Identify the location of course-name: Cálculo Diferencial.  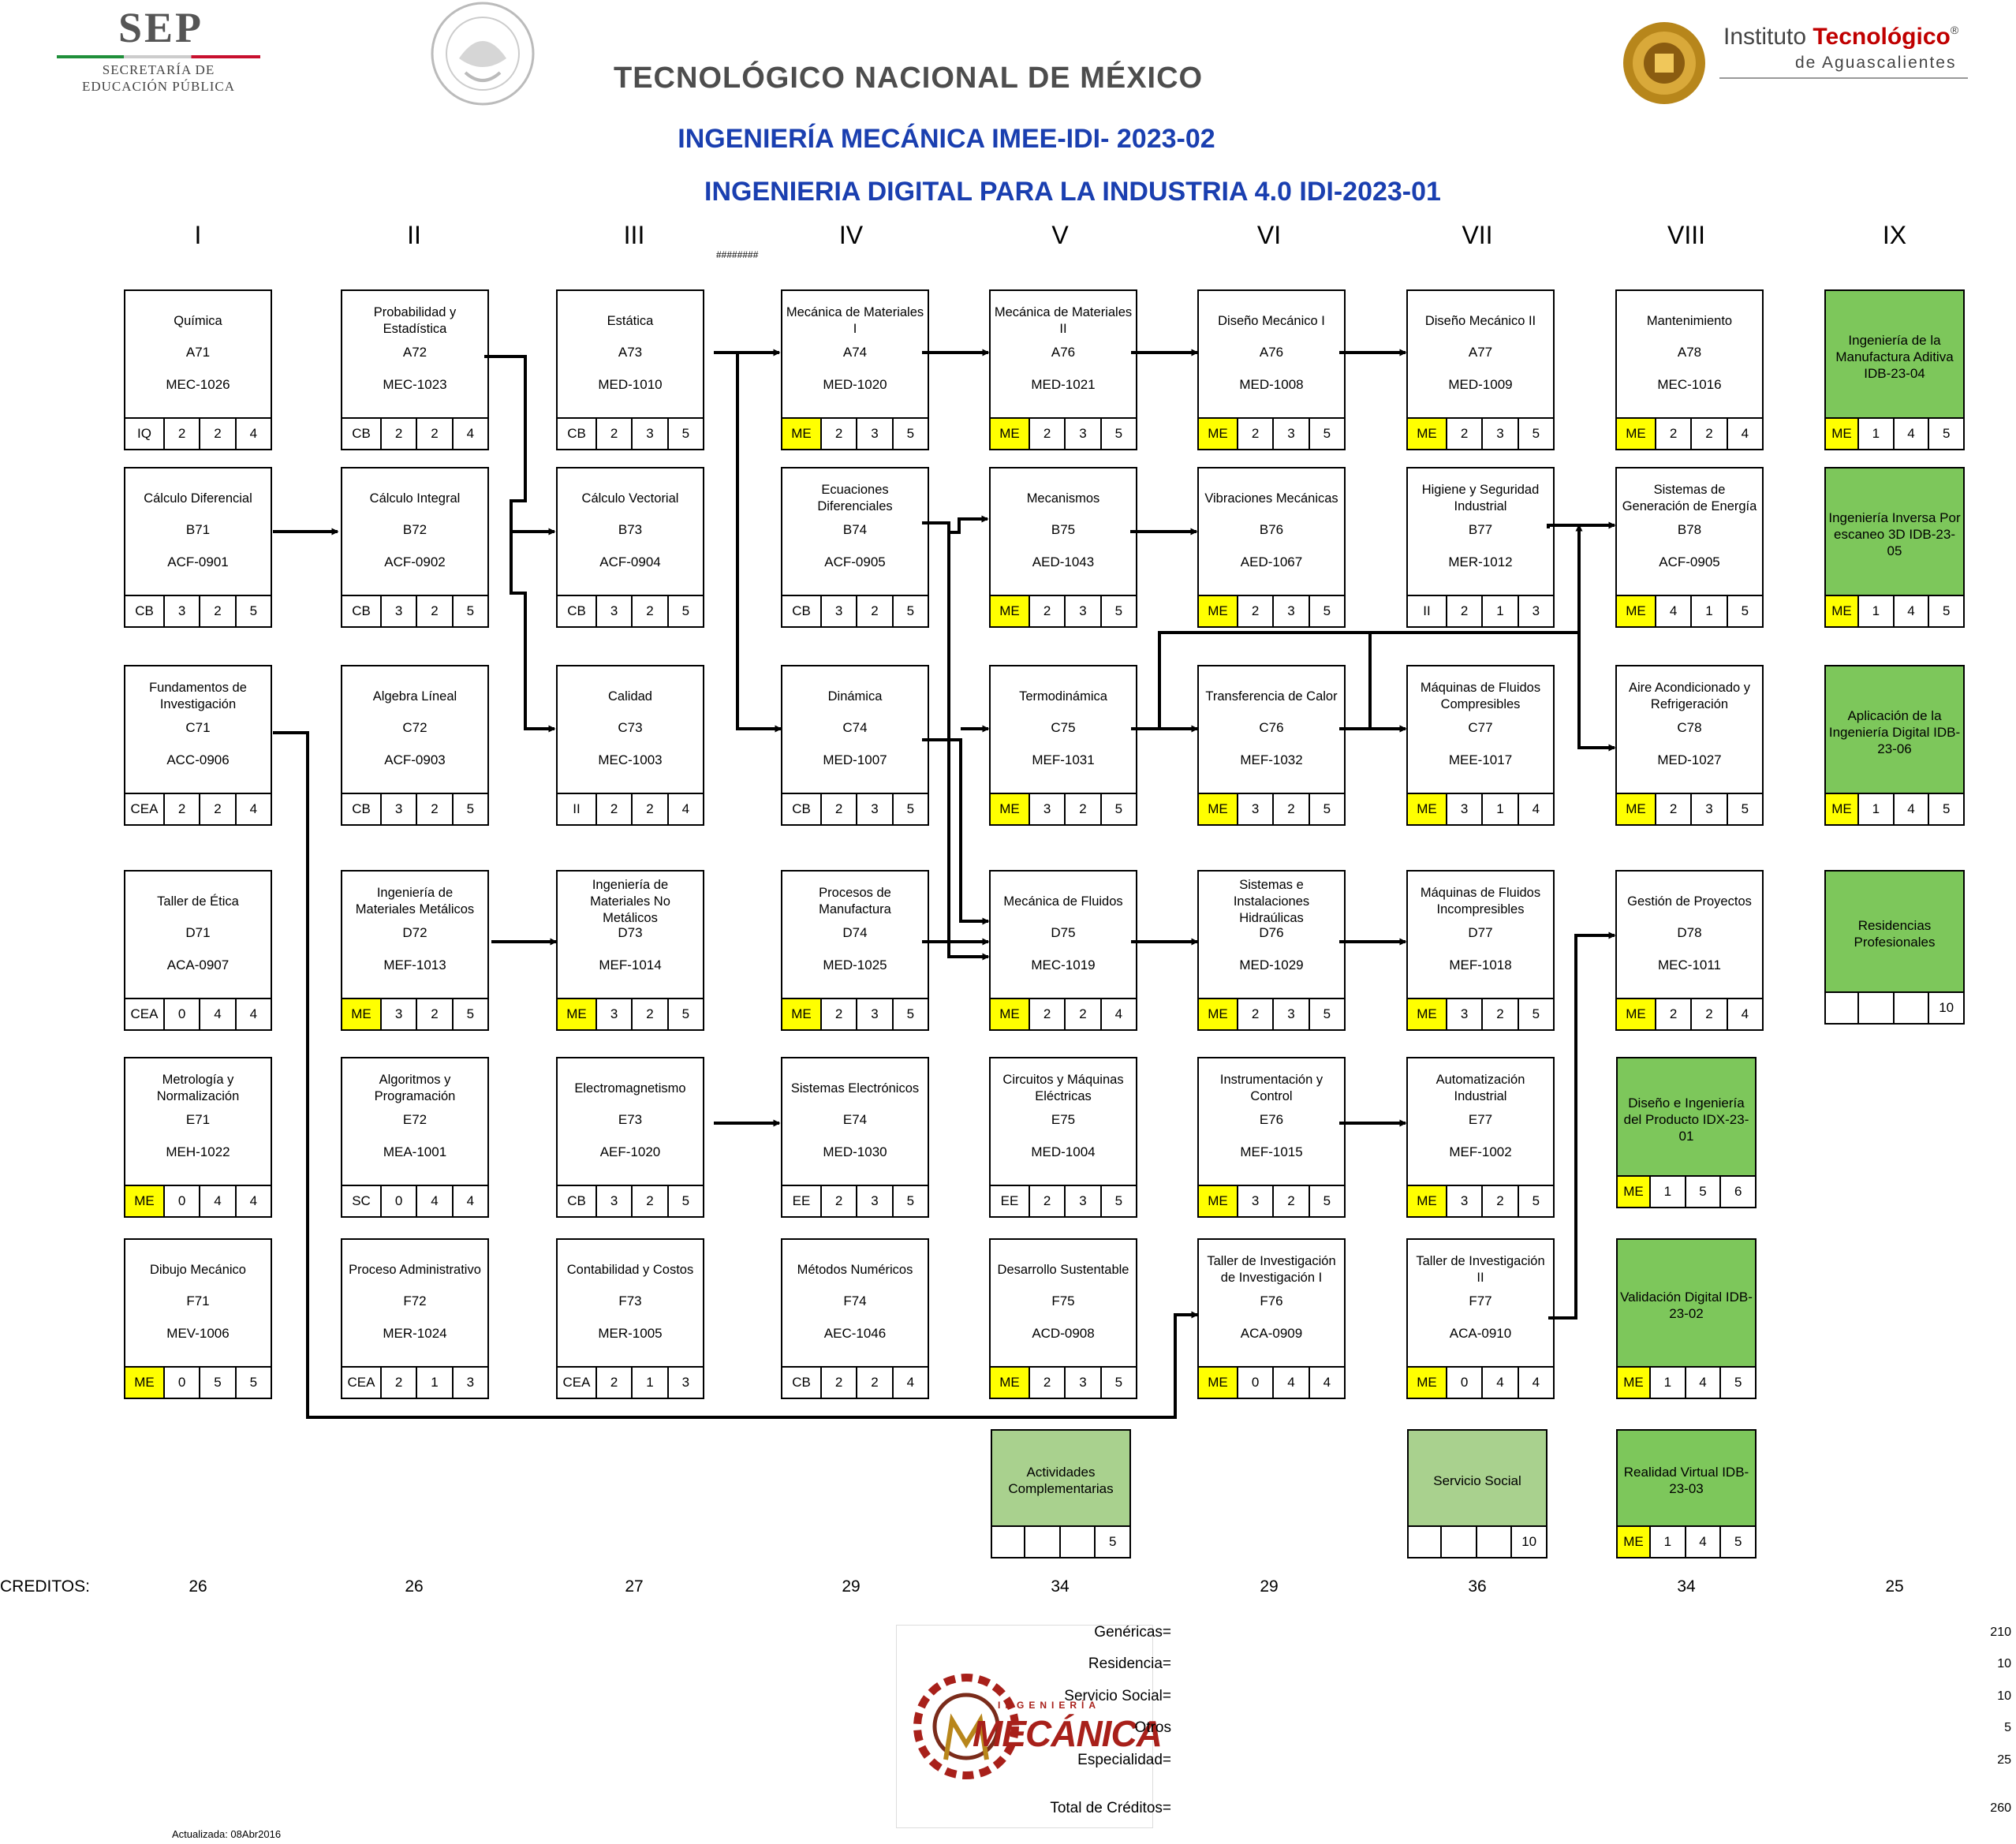
(198, 498).